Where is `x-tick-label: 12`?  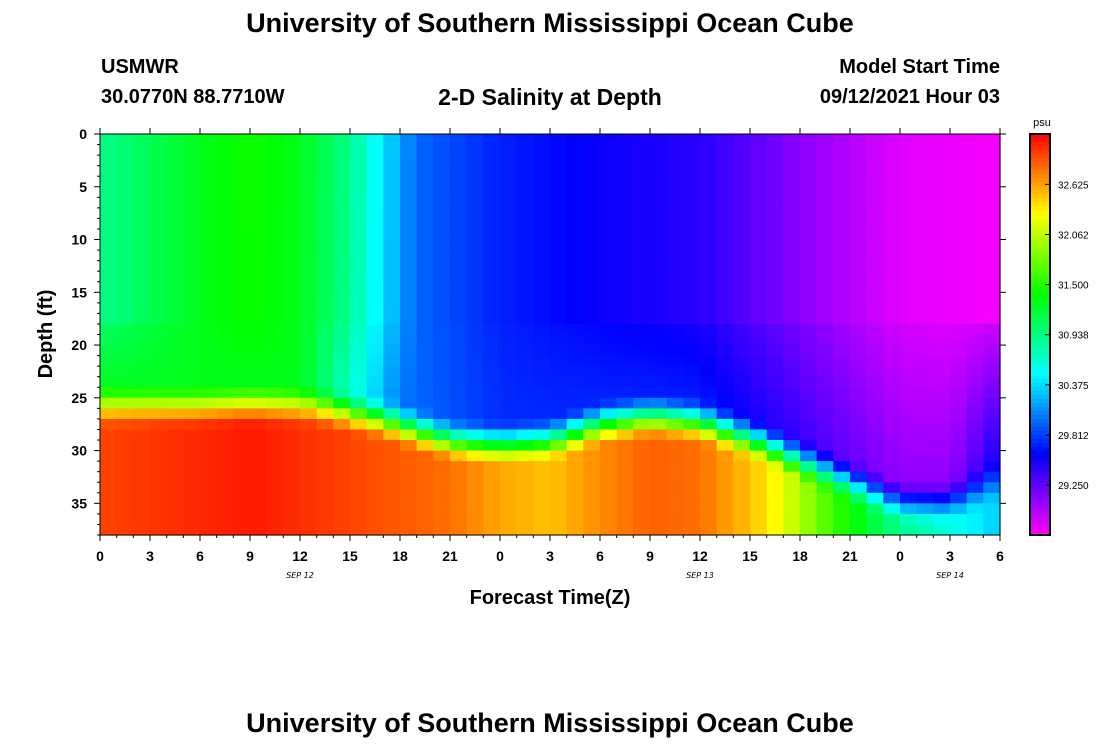 x-tick-label: 12 is located at coordinates (300, 556).